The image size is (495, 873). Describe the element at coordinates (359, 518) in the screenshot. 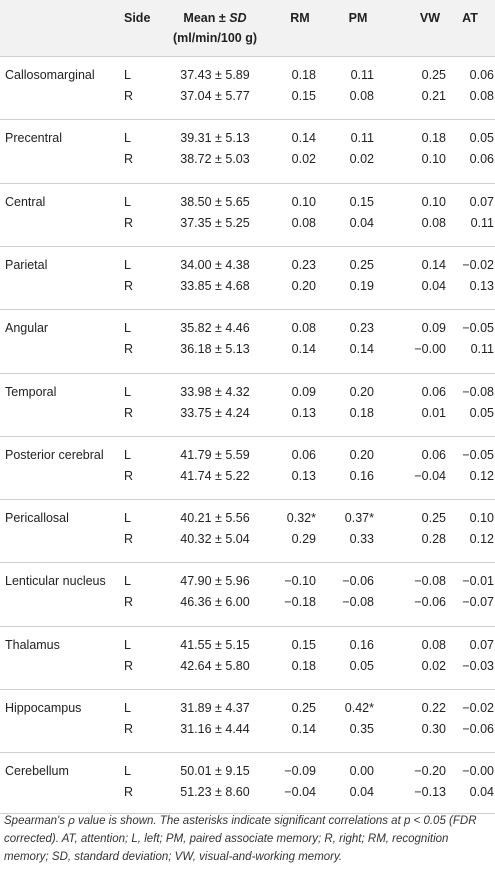

I see `correlation: 0.37*` at that location.